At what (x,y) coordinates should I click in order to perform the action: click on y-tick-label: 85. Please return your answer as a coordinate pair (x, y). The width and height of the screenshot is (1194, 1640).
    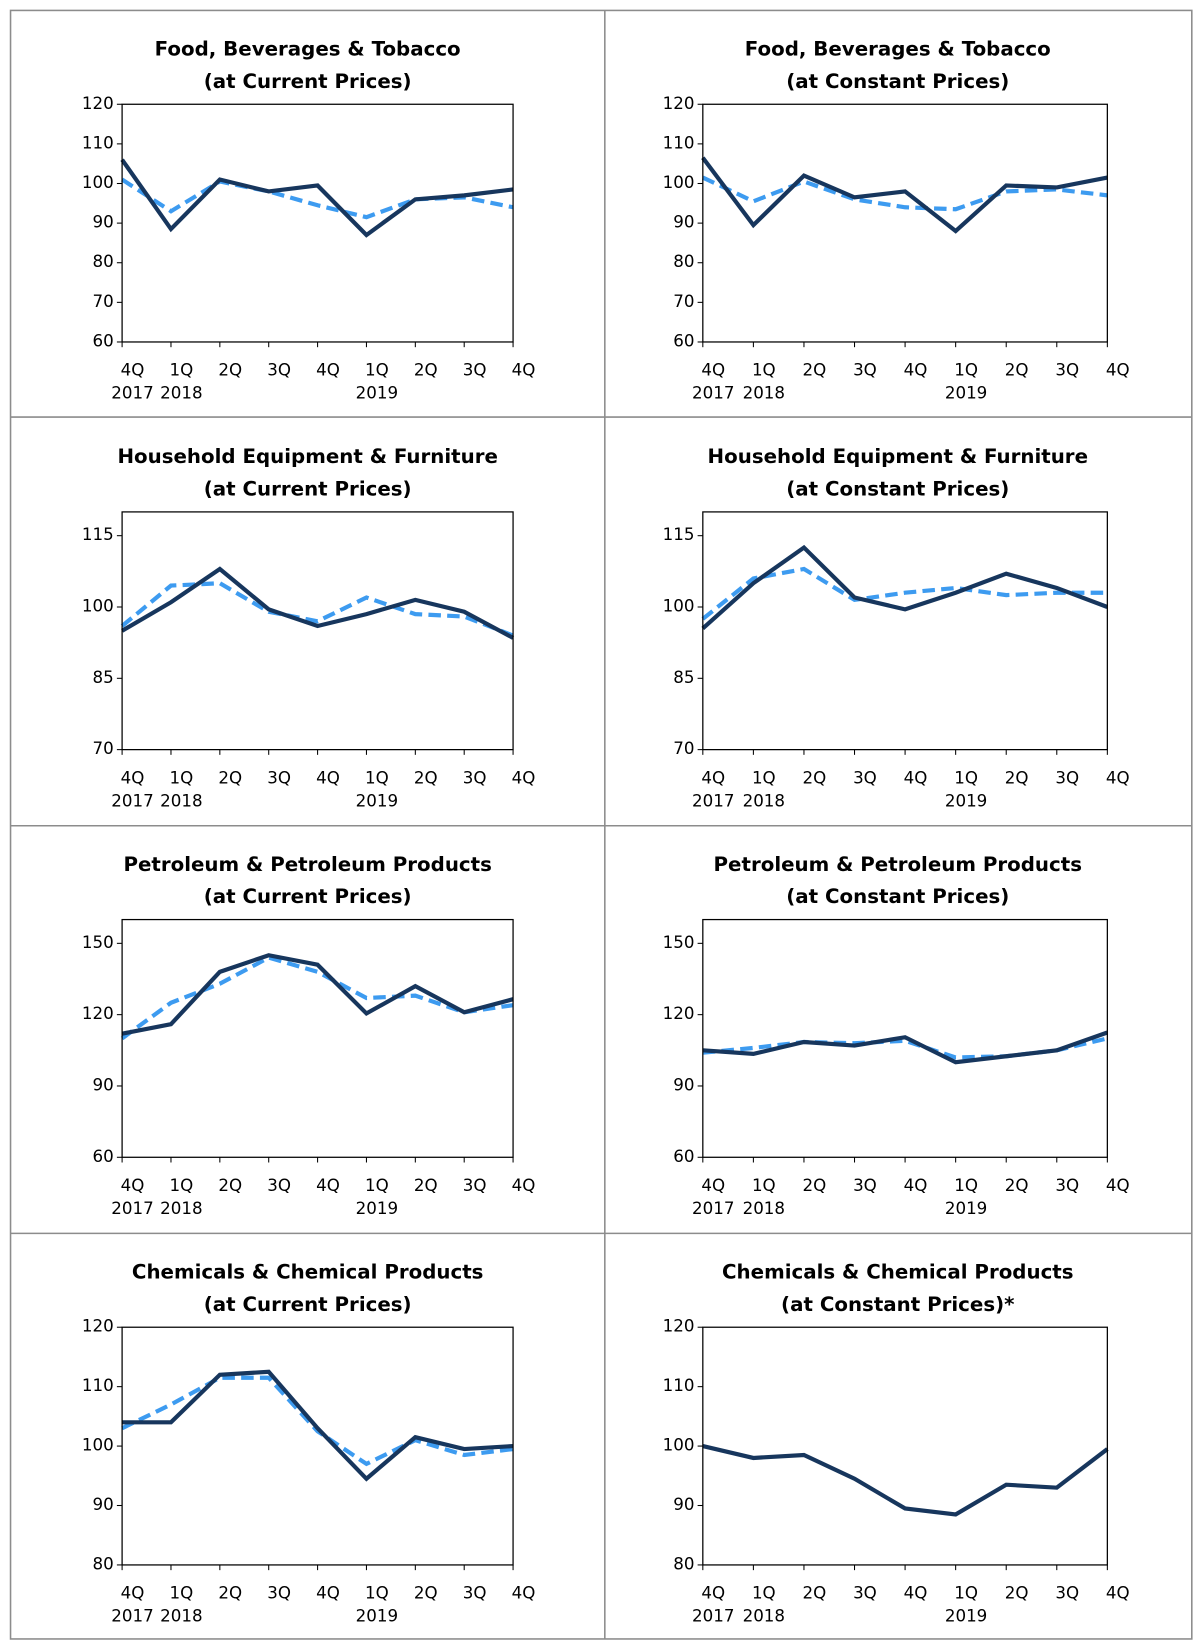
    Looking at the image, I should click on (683, 677).